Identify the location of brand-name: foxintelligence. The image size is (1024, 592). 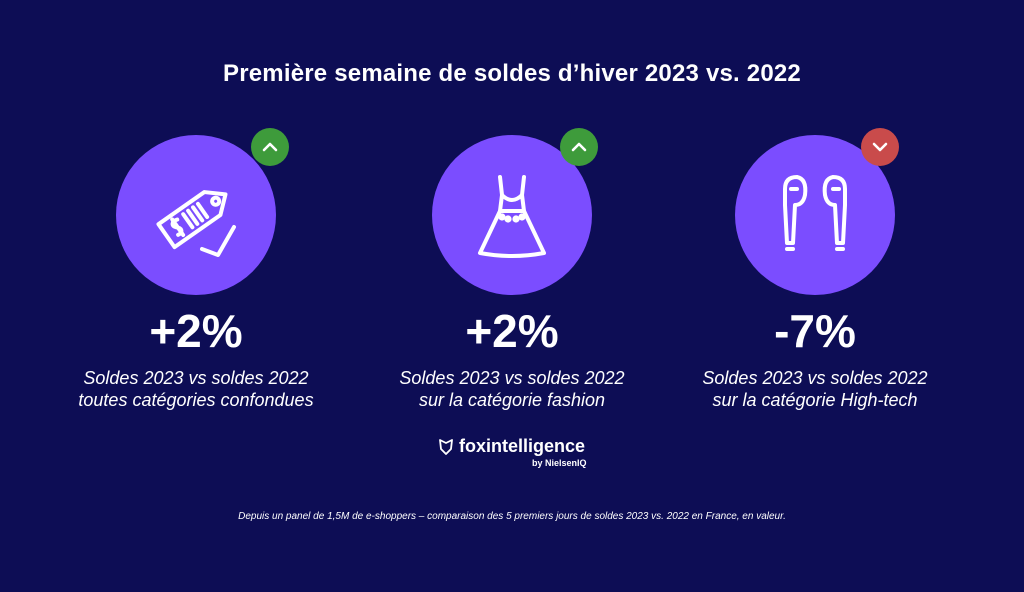
(522, 446).